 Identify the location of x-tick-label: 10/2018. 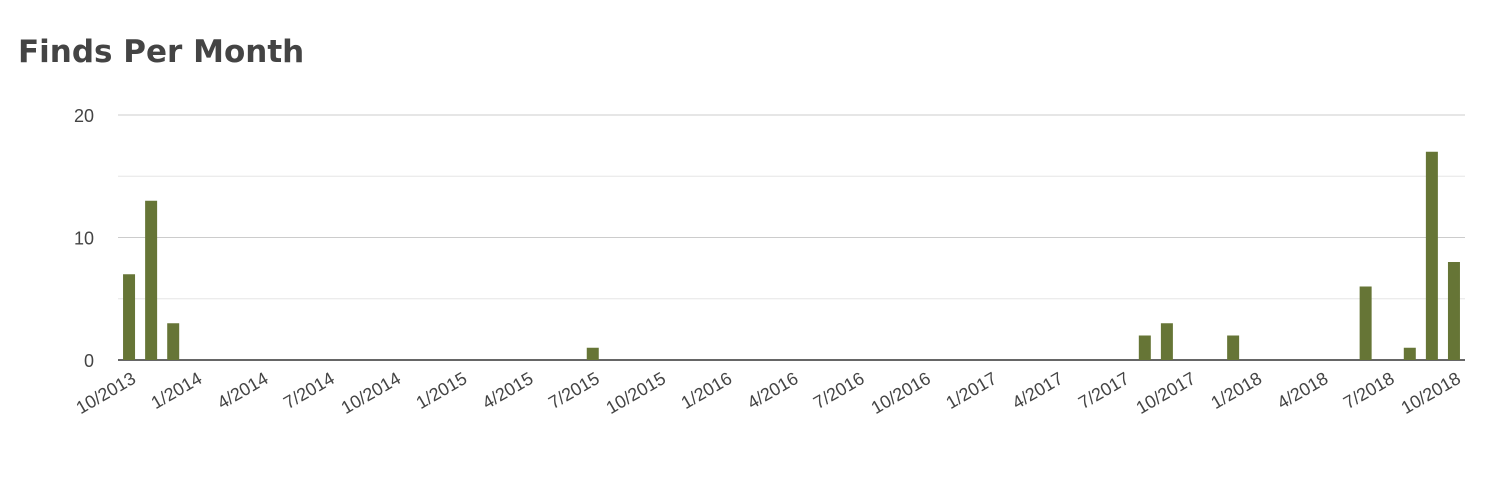
(1431, 393).